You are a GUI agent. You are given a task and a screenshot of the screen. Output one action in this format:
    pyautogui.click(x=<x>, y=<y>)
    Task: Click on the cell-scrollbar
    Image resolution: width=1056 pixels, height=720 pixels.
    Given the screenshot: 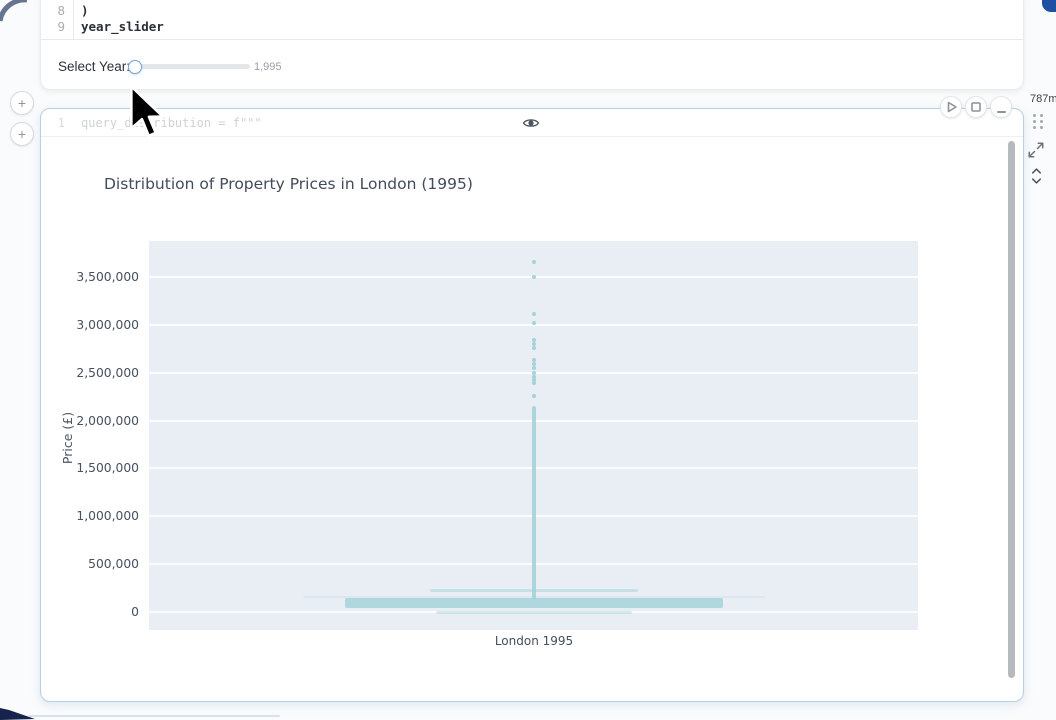 What is the action you would take?
    pyautogui.click(x=1011, y=409)
    